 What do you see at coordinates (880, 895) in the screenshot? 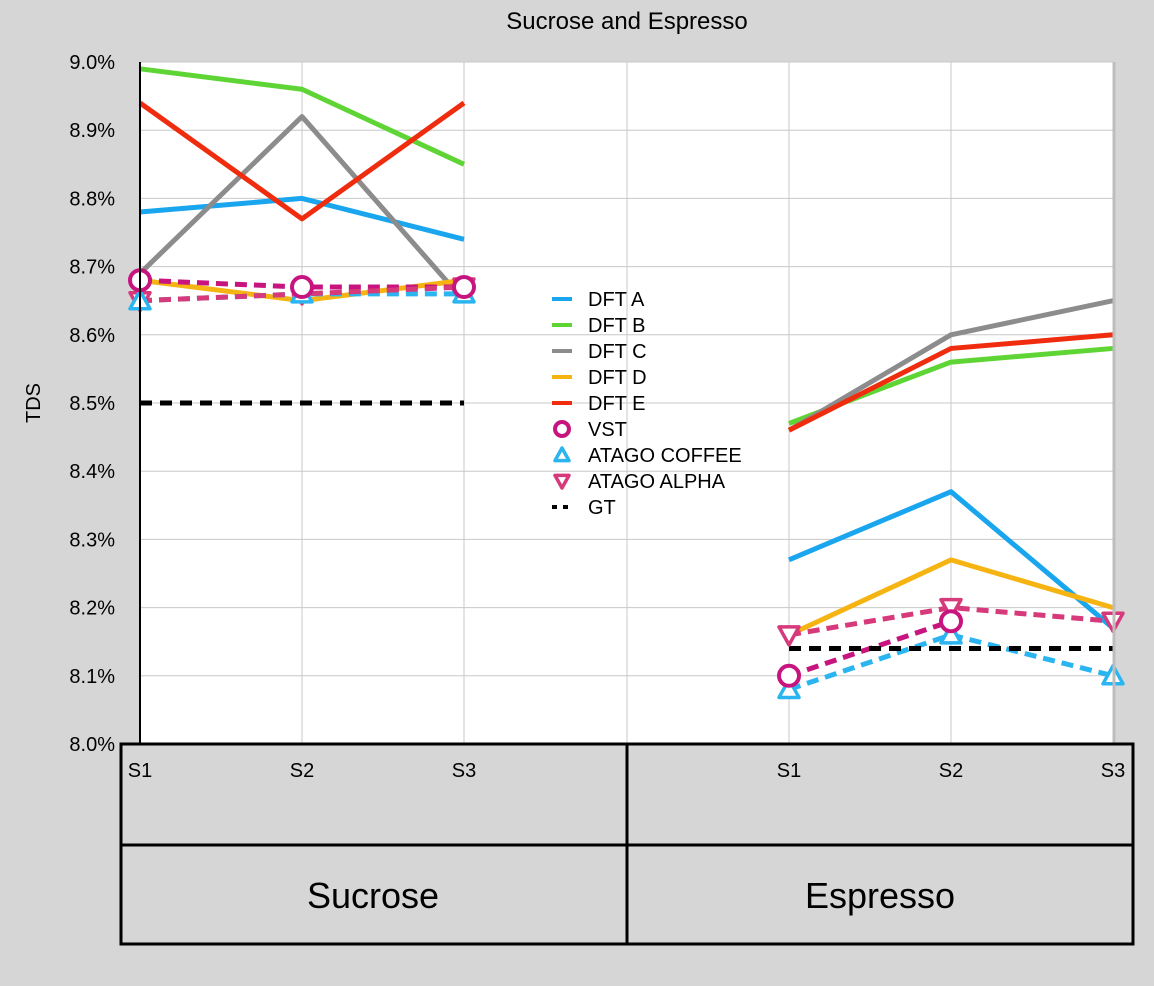
I see `group-label-espresso: Espresso` at bounding box center [880, 895].